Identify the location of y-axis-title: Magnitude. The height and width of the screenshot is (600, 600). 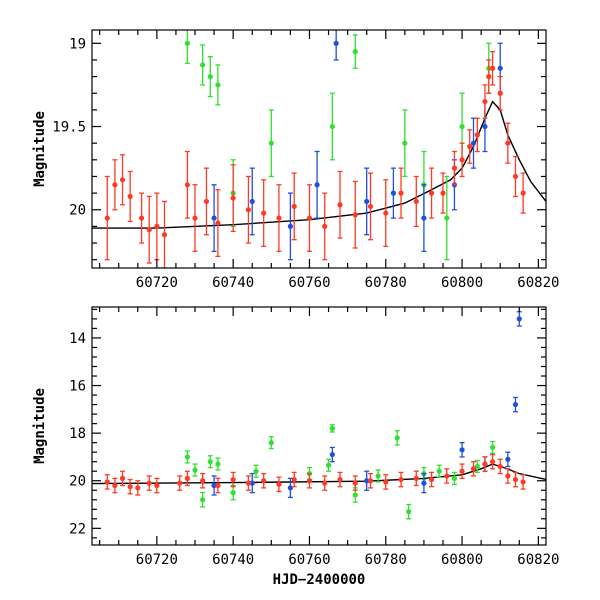
(40, 149).